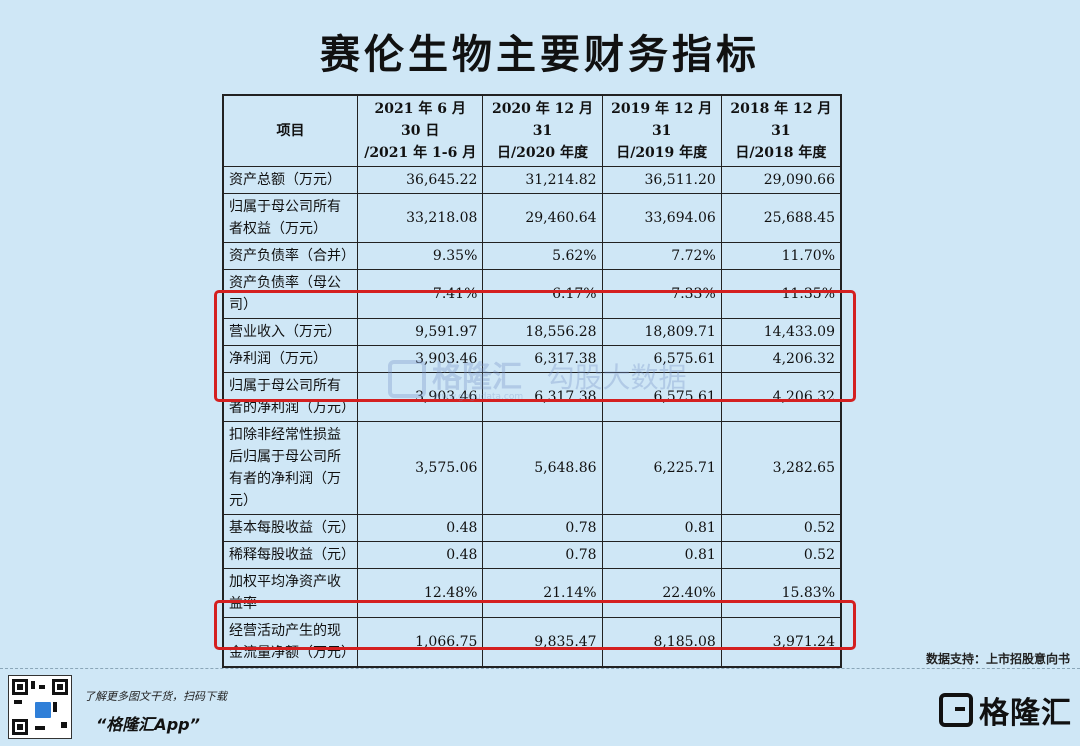 Image resolution: width=1080 pixels, height=746 pixels. What do you see at coordinates (781, 468) in the screenshot?
I see `cell-value: 3,282.65` at bounding box center [781, 468].